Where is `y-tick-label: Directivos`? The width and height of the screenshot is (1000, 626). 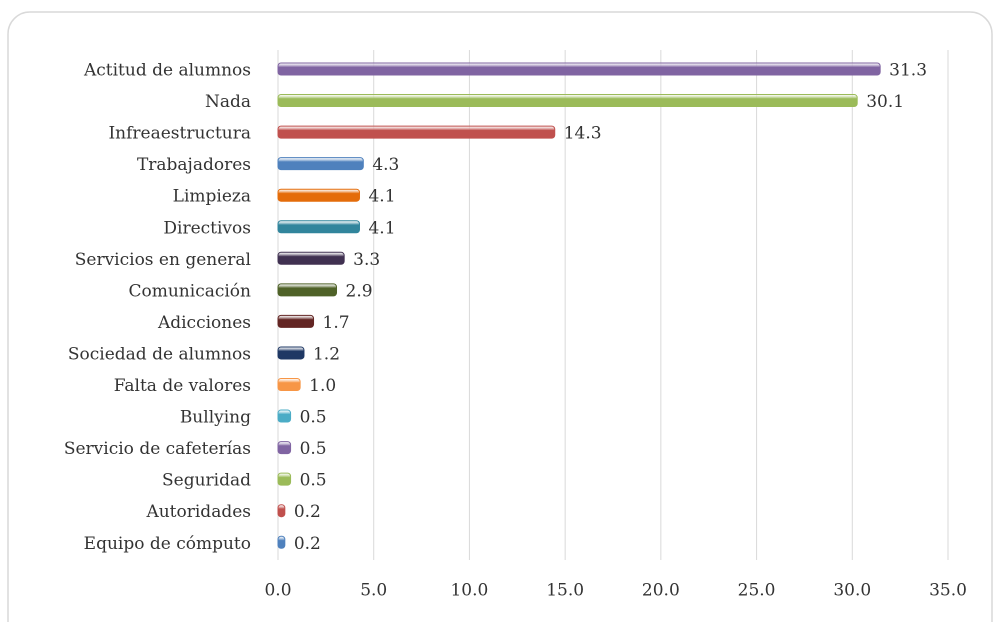 y-tick-label: Directivos is located at coordinates (207, 228).